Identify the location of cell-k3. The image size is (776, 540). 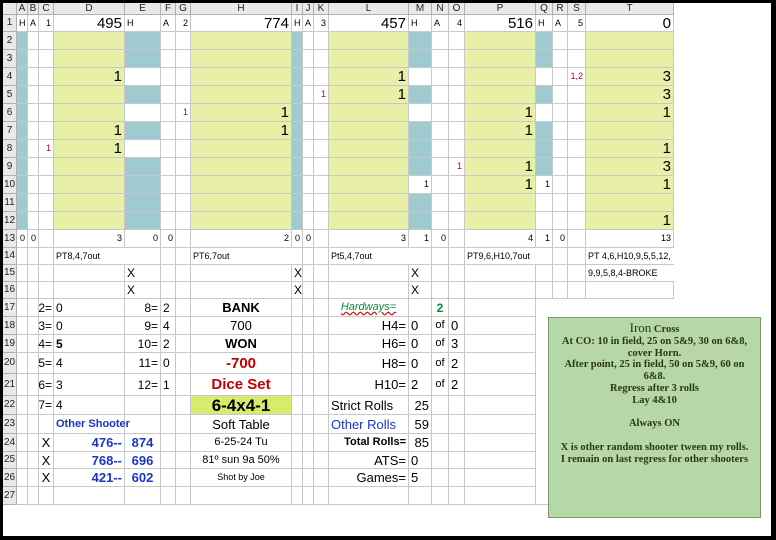
(321, 59).